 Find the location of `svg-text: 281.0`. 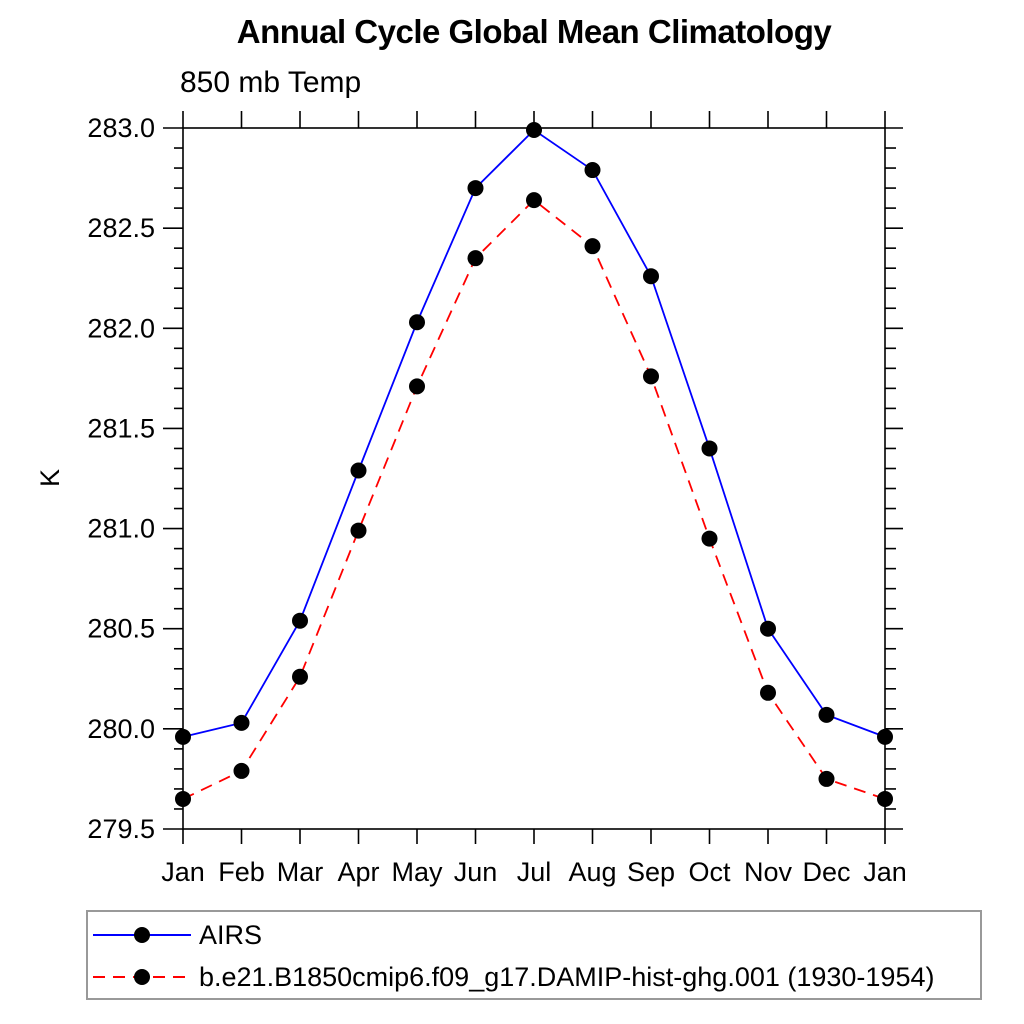

svg-text: 281.0 is located at coordinates (121, 529).